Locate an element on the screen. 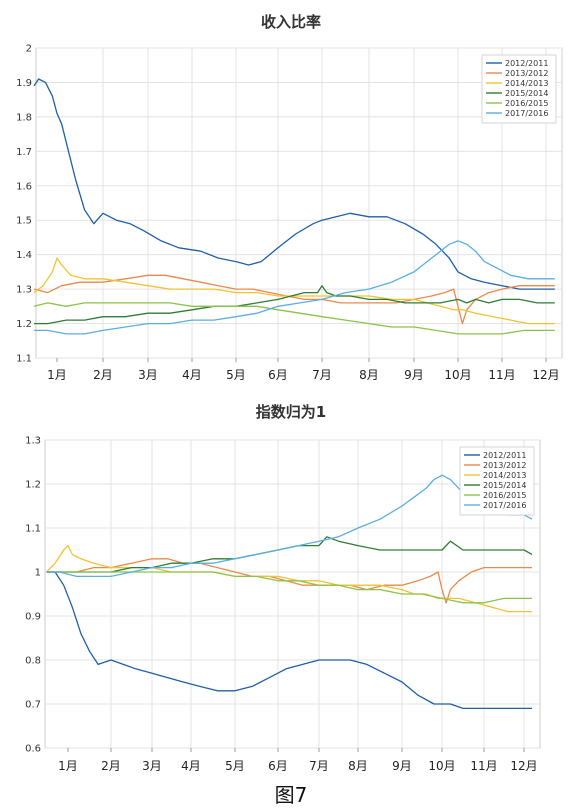 This screenshot has width=583, height=810. y-tick-label: 0.9 is located at coordinates (33, 617).